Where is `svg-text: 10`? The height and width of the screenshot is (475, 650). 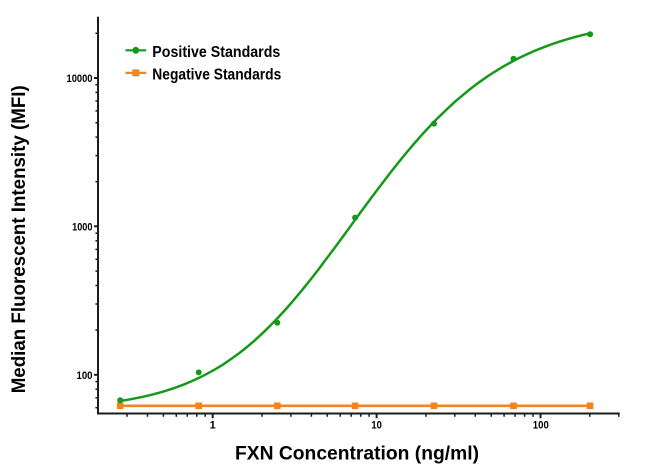
svg-text: 10 is located at coordinates (376, 425).